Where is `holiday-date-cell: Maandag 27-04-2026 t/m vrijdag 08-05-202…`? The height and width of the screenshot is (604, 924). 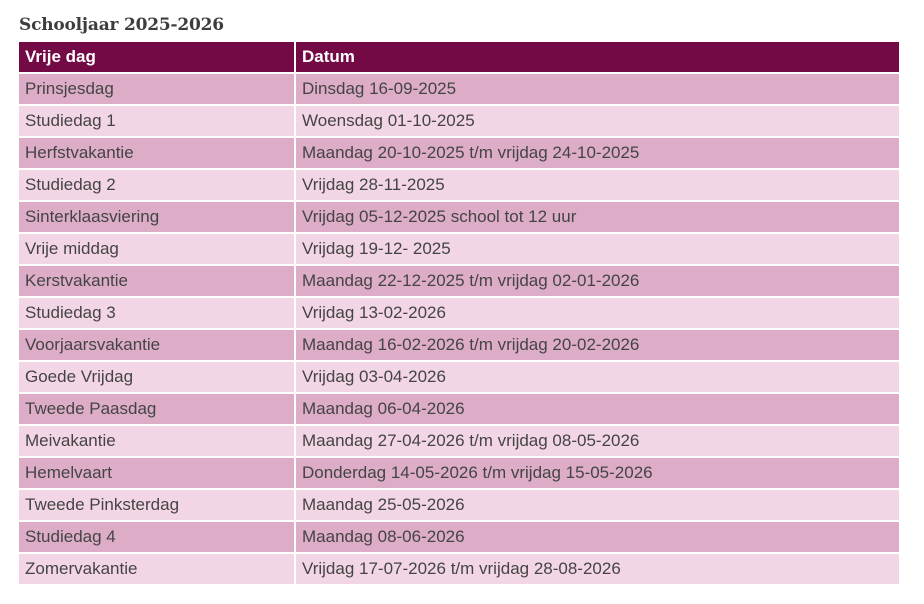
holiday-date-cell: Maandag 27-04-2026 t/m vrijdag 08-05-202… is located at coordinates (597, 440).